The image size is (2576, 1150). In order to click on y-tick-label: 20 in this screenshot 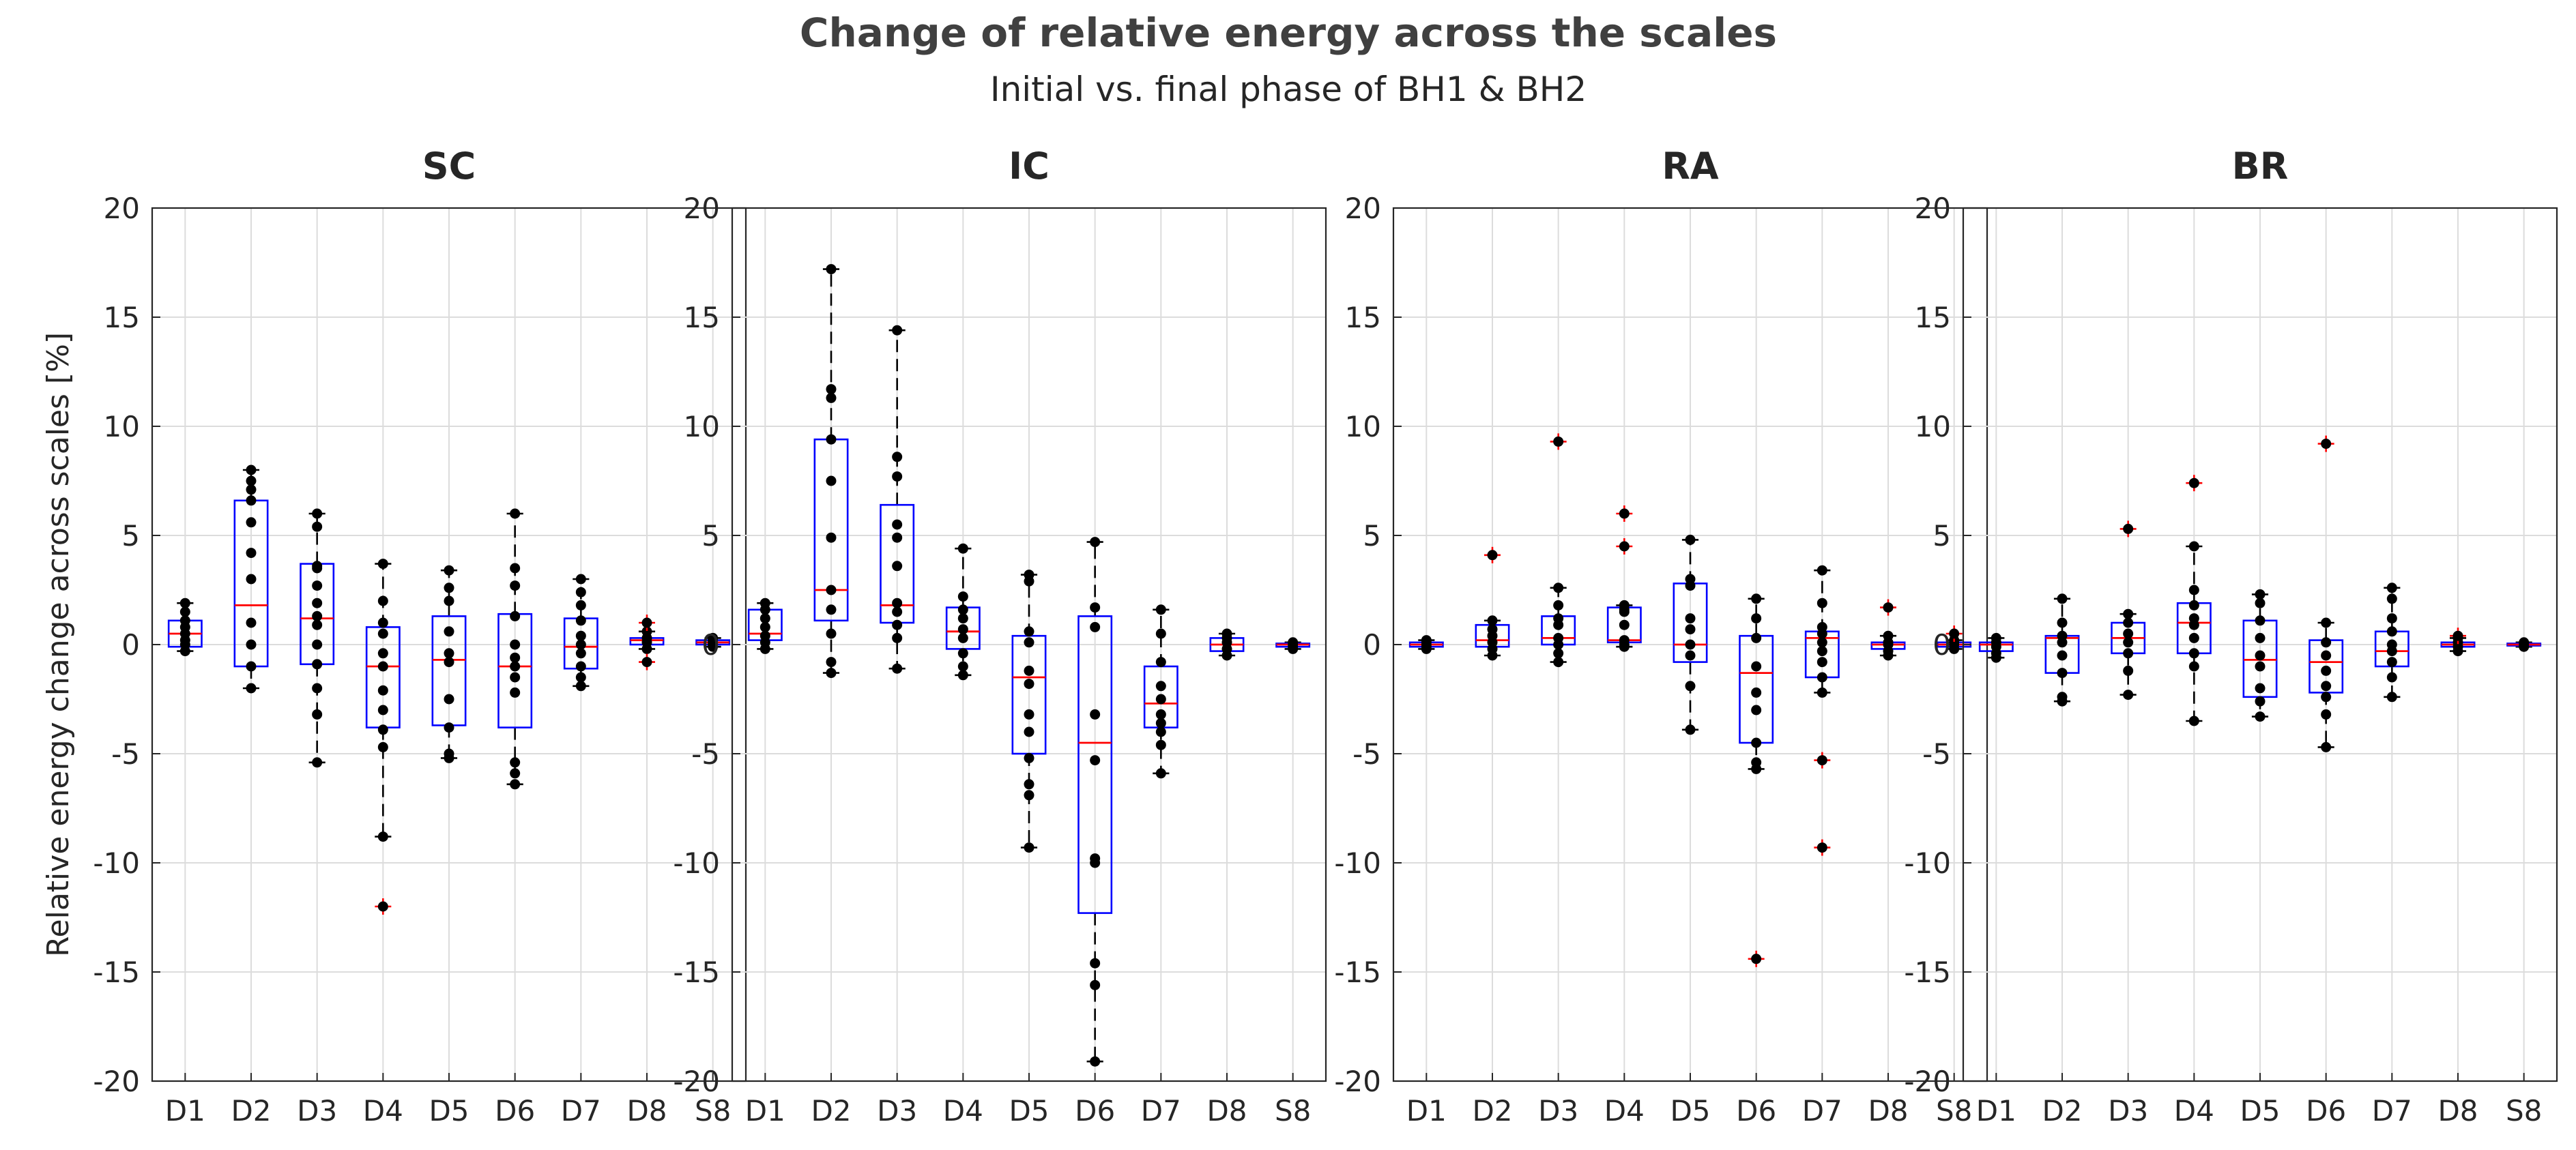, I will do `click(122, 209)`.